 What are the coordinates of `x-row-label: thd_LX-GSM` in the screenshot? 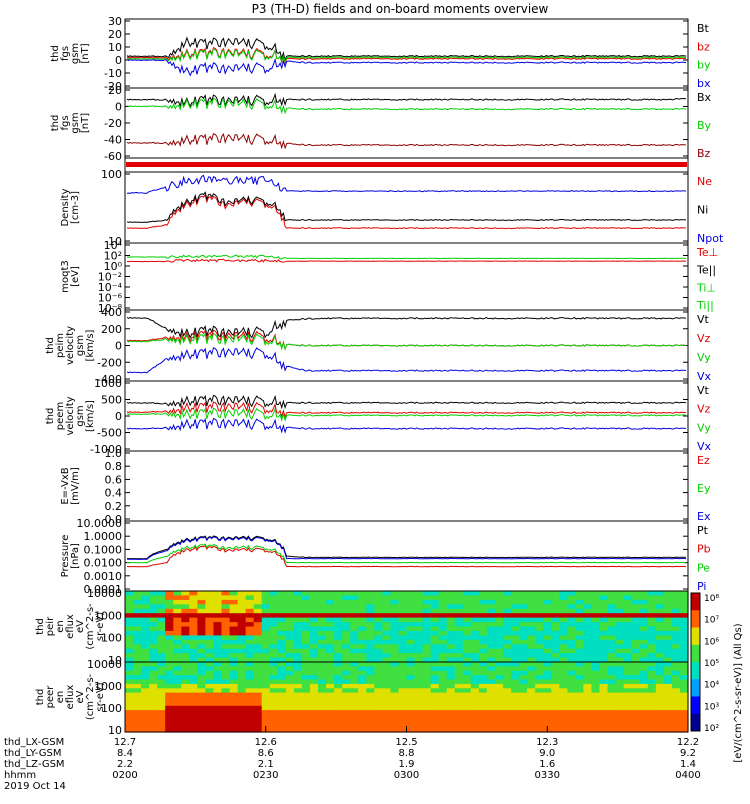 It's located at (34, 742).